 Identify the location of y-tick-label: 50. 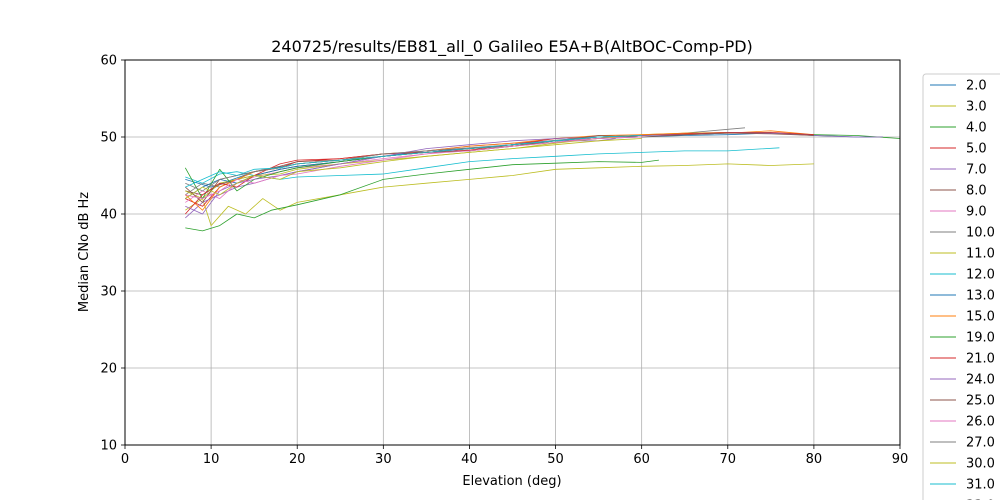
(108, 138).